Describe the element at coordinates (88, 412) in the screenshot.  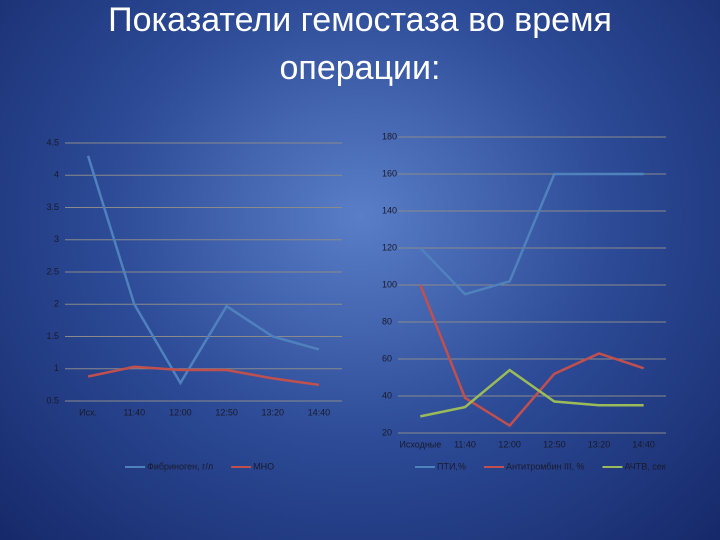
I see `x-tick-label: Исх.` at that location.